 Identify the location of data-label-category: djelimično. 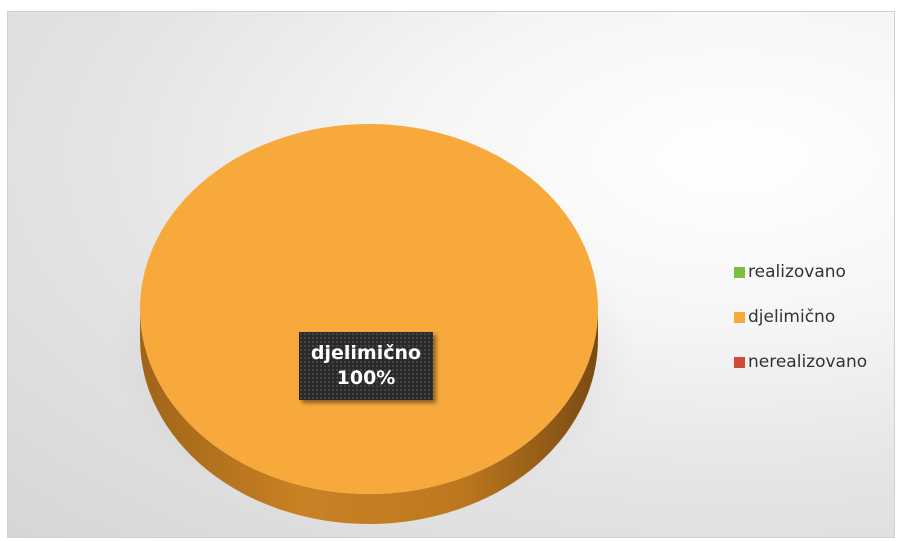
(366, 353).